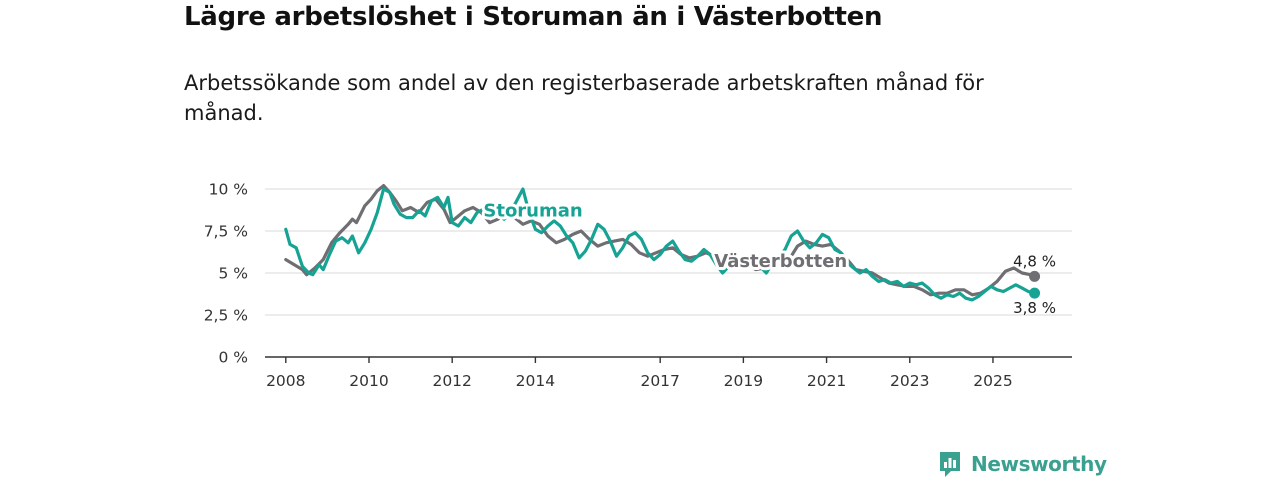 The width and height of the screenshot is (1280, 480). What do you see at coordinates (535, 381) in the screenshot?
I see `x-tick-label: 2014` at bounding box center [535, 381].